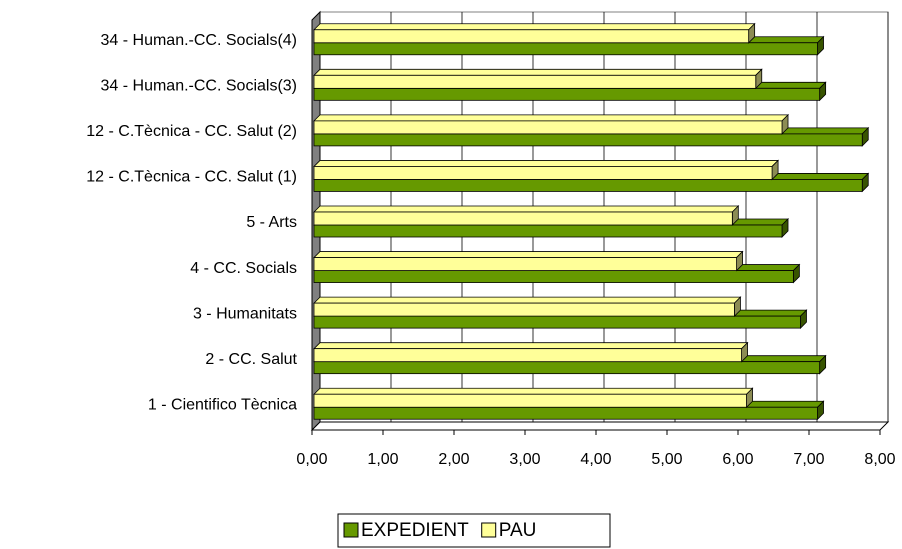  What do you see at coordinates (199, 40) in the screenshot?
I see `category-label: 34 - Human.-CC. Socials(4)` at bounding box center [199, 40].